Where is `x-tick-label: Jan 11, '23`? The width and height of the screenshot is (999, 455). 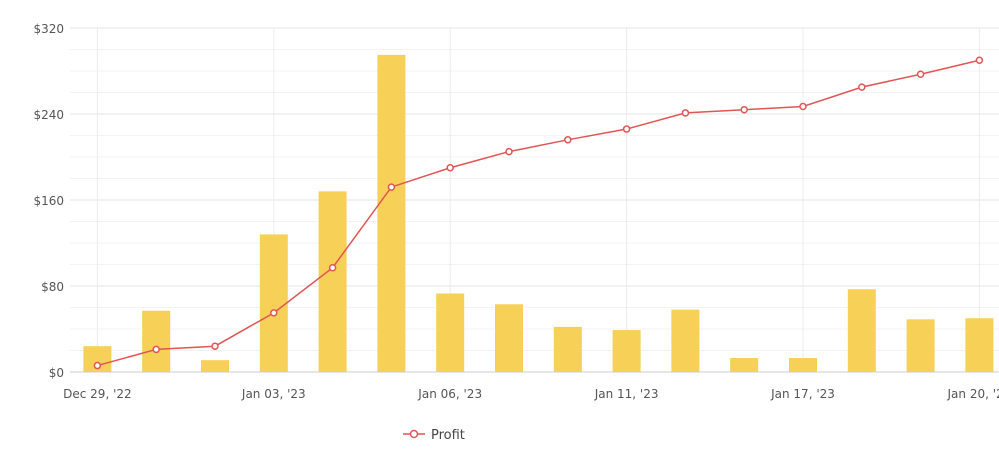 x-tick-label: Jan 11, '23 is located at coordinates (626, 394).